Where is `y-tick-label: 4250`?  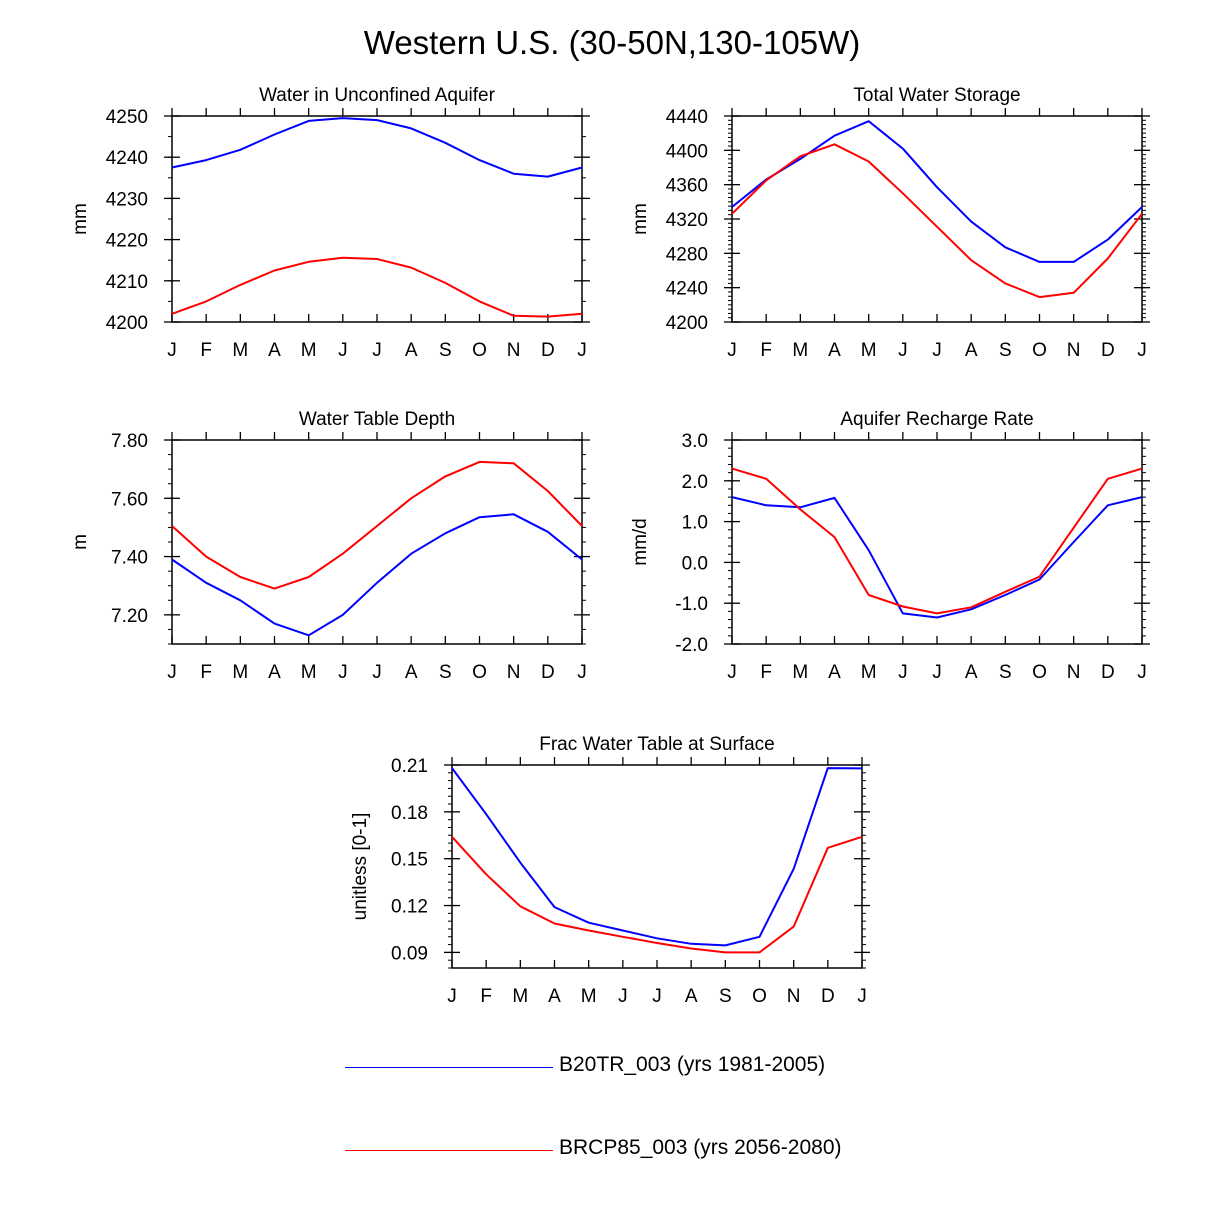 y-tick-label: 4250 is located at coordinates (127, 117).